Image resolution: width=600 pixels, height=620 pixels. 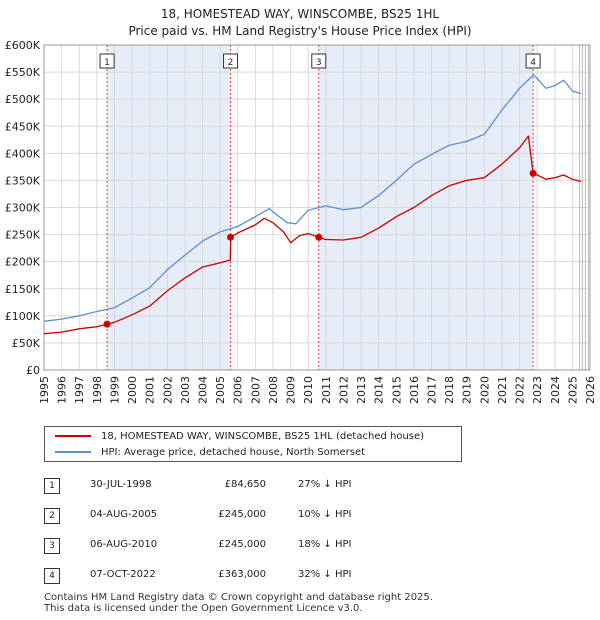 What do you see at coordinates (238, 390) in the screenshot?
I see `x-tick-label: 2006` at bounding box center [238, 390].